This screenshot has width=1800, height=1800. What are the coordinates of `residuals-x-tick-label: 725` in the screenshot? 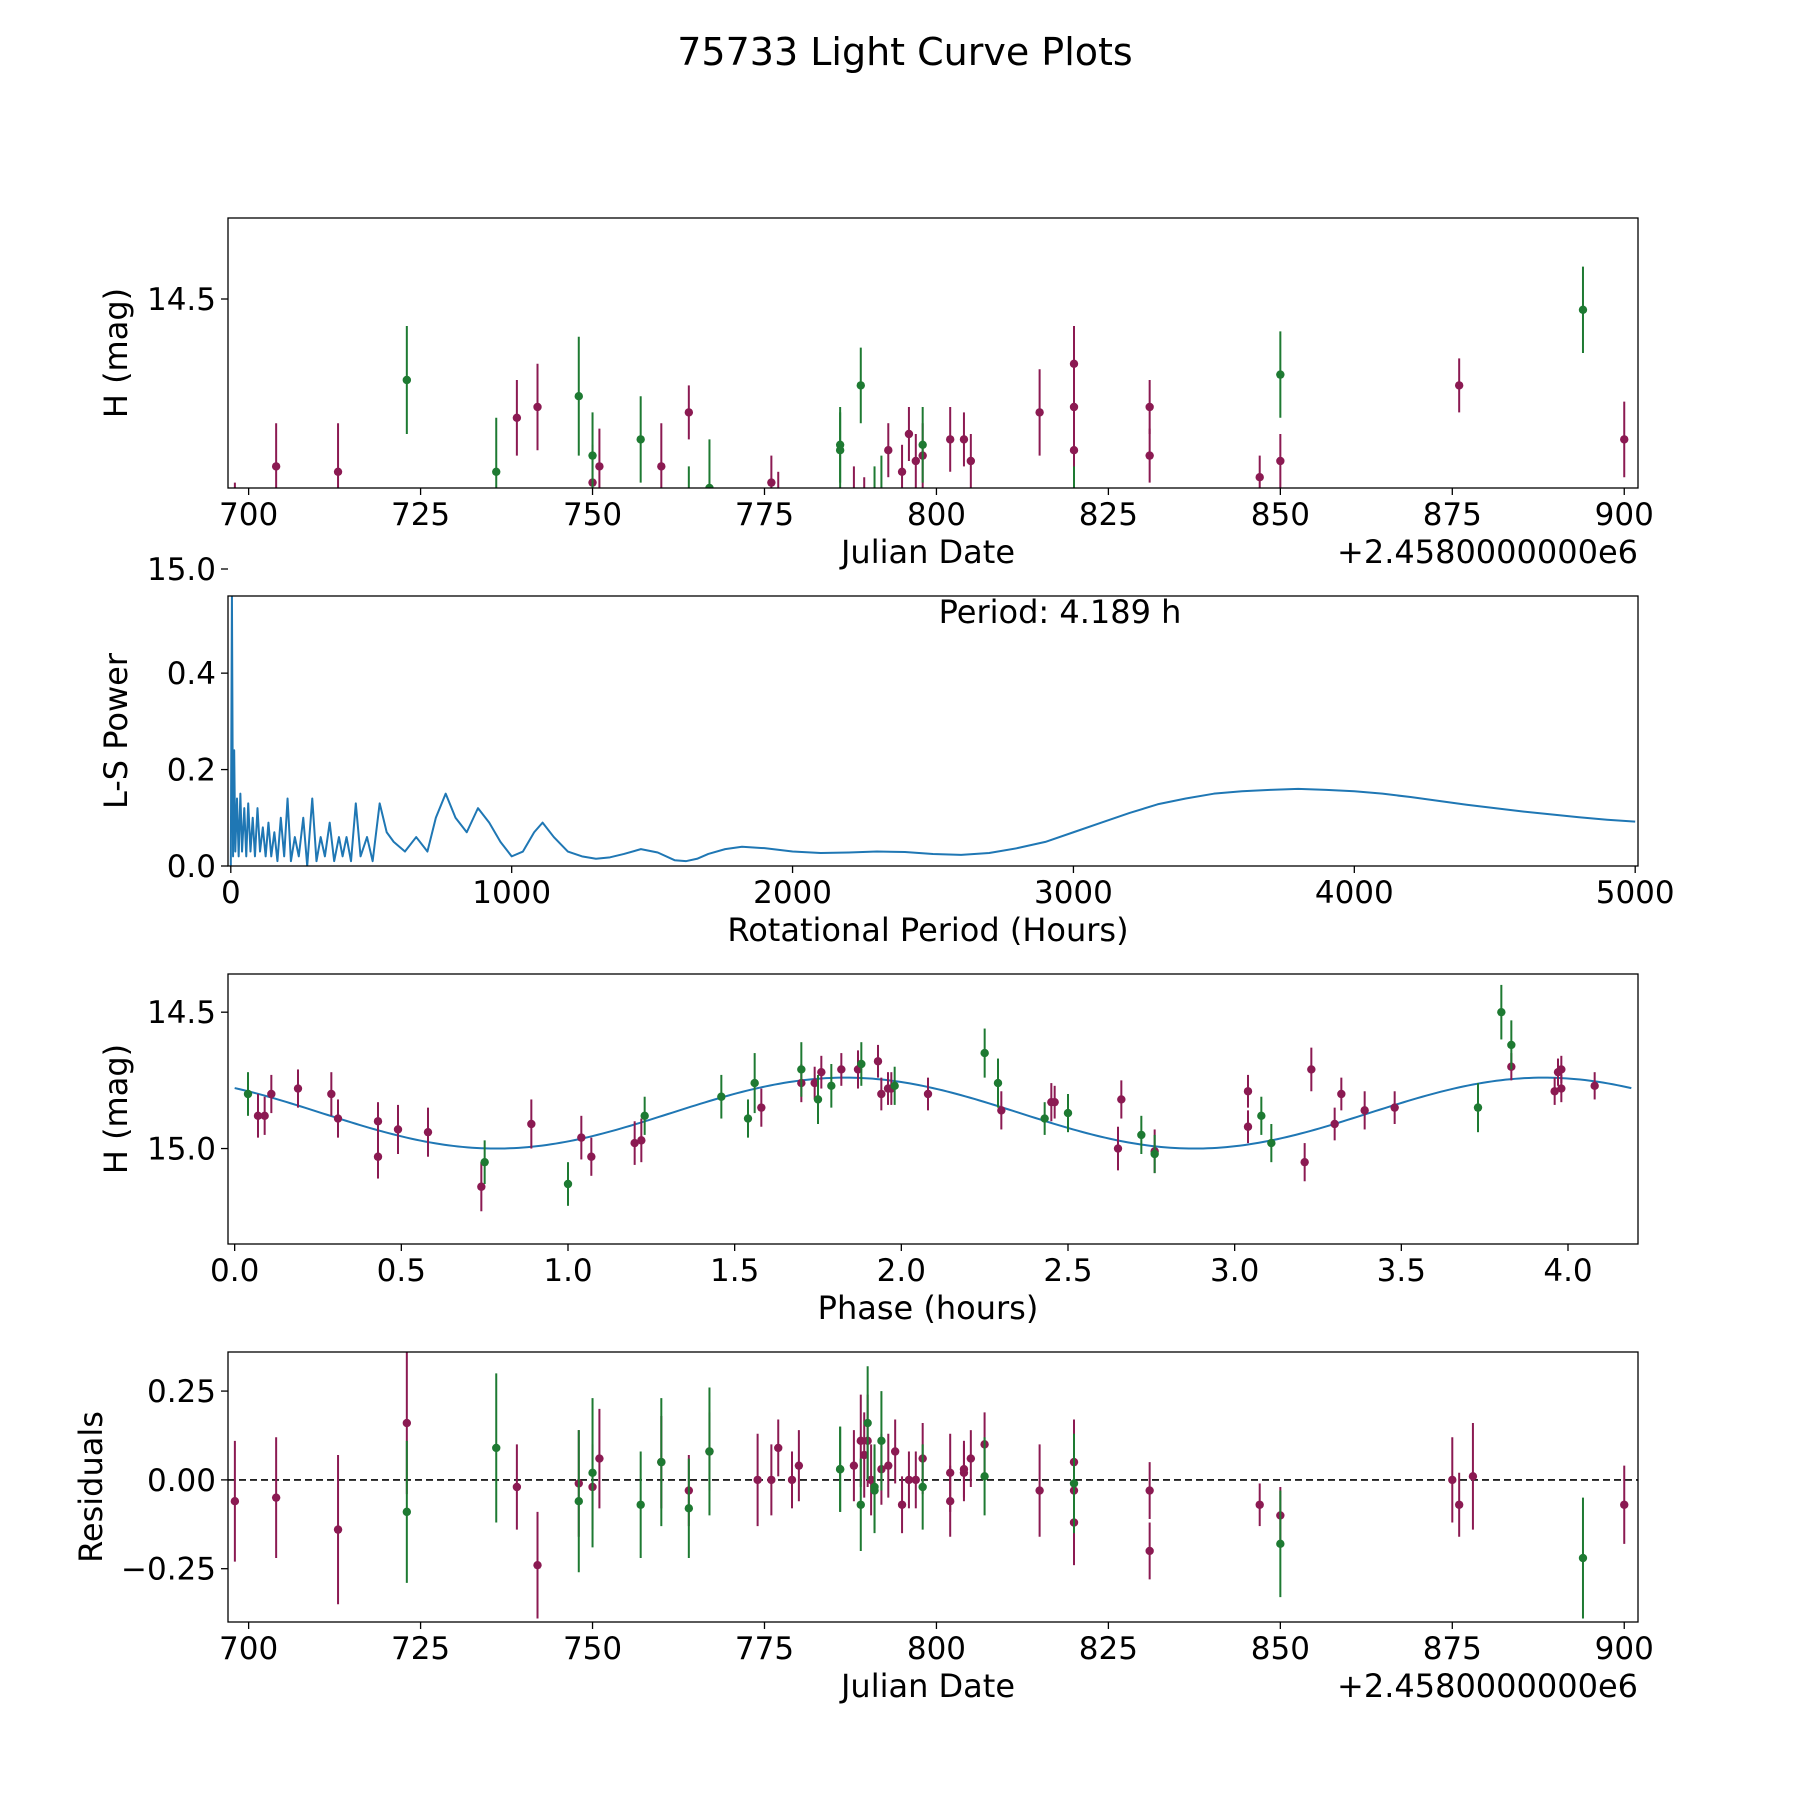 It's located at (420, 1649).